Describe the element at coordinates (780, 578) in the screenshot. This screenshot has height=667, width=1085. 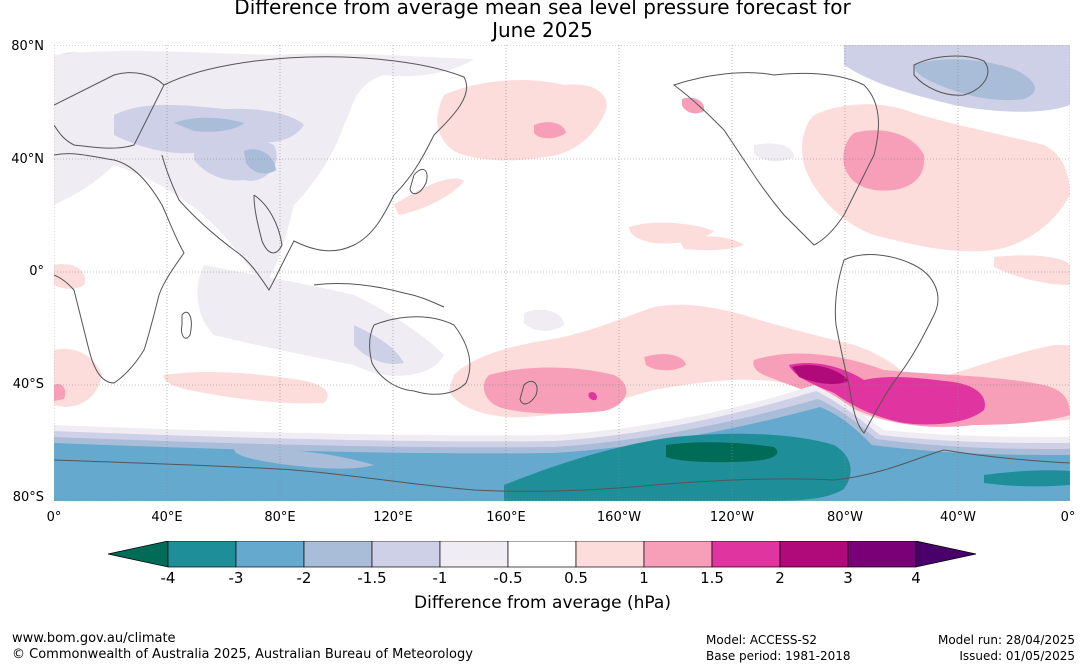
I see `colorbar-tick-pos2: 2` at that location.